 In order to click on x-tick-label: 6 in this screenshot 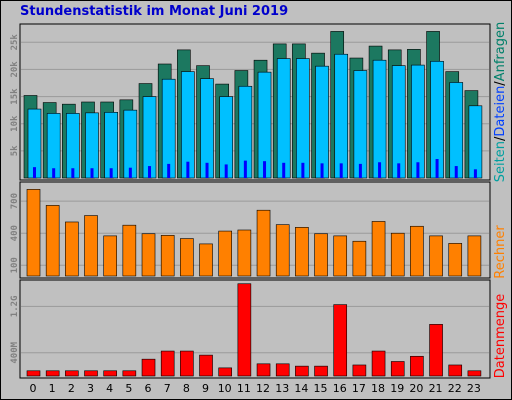, I will do `click(148, 388)`.